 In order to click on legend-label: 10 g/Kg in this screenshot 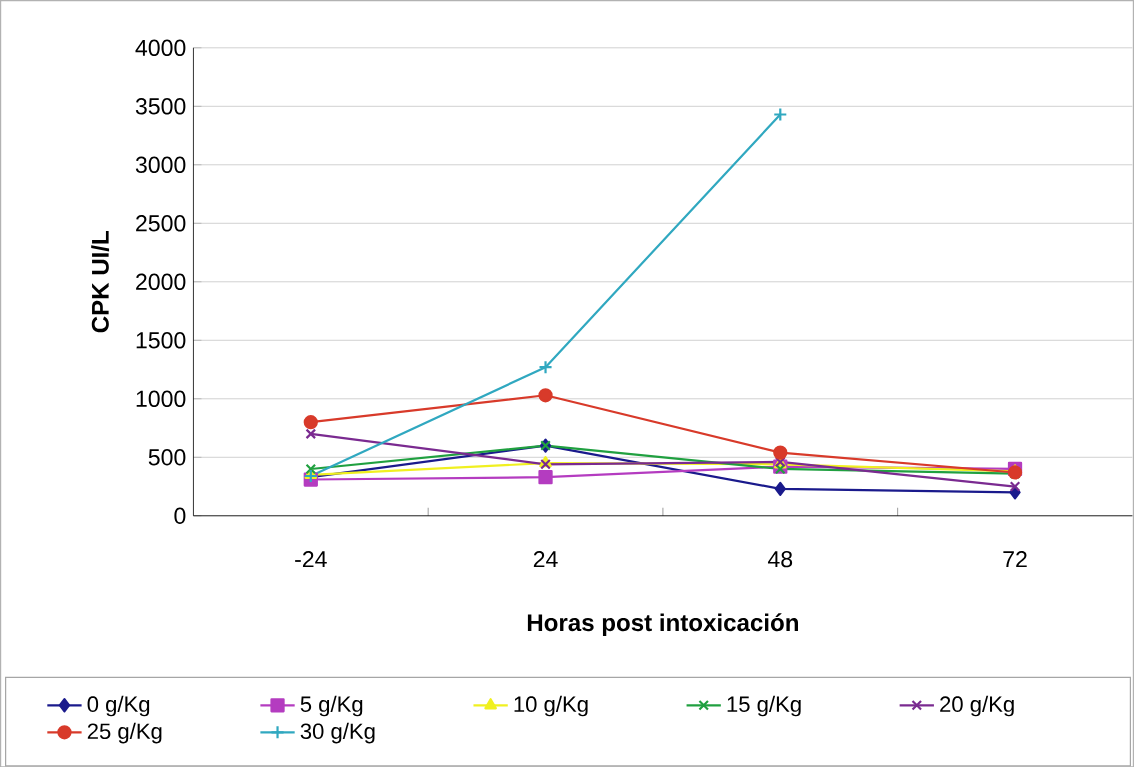, I will do `click(551, 706)`.